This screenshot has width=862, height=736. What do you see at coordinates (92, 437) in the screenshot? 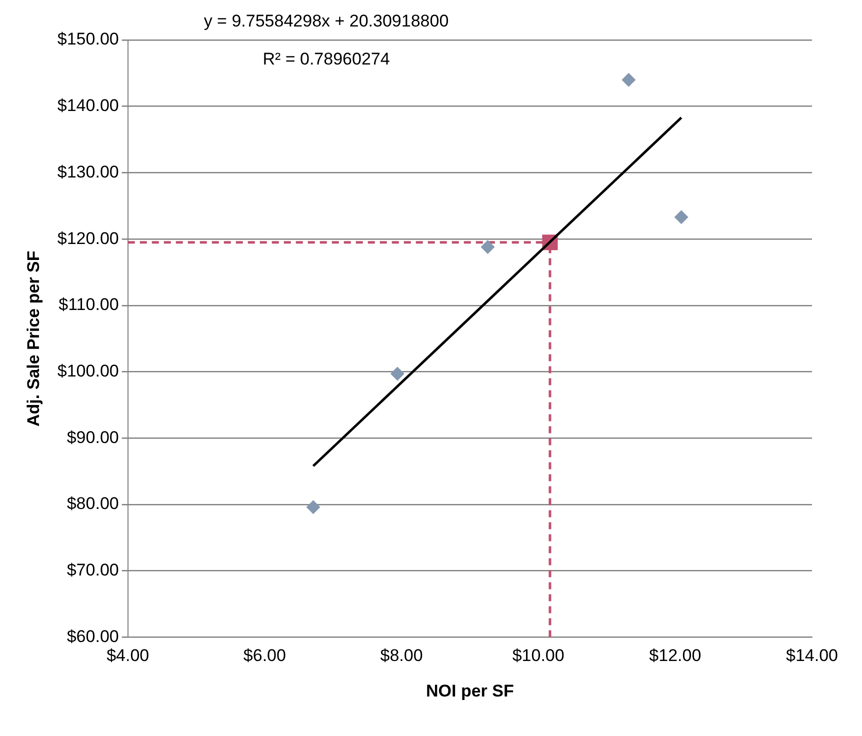
I see `y-tick-label: $90.00` at bounding box center [92, 437].